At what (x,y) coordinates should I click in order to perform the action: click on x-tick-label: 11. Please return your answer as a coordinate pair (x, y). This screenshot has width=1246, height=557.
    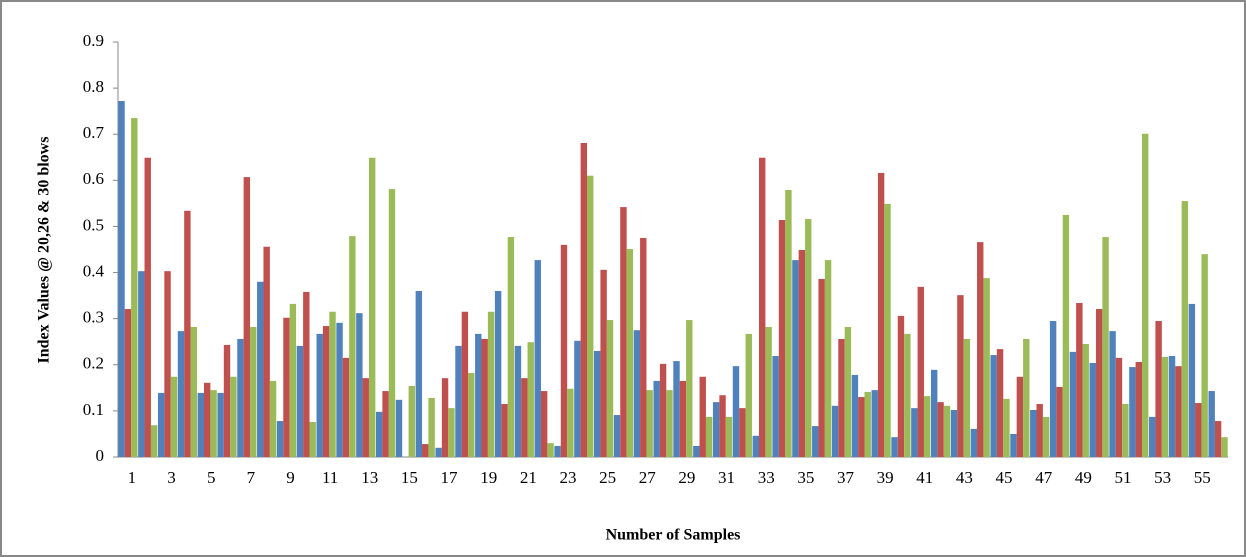
    Looking at the image, I should click on (330, 477).